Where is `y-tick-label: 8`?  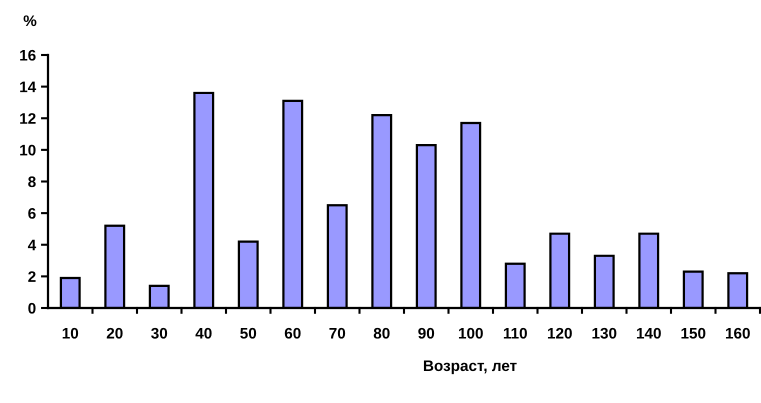 y-tick-label: 8 is located at coordinates (32, 182).